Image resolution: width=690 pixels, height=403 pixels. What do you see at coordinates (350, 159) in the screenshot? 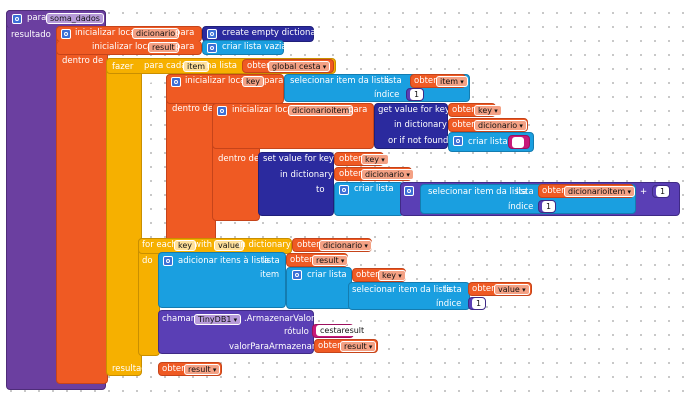
I see `get-key-get-2: obter` at bounding box center [350, 159].